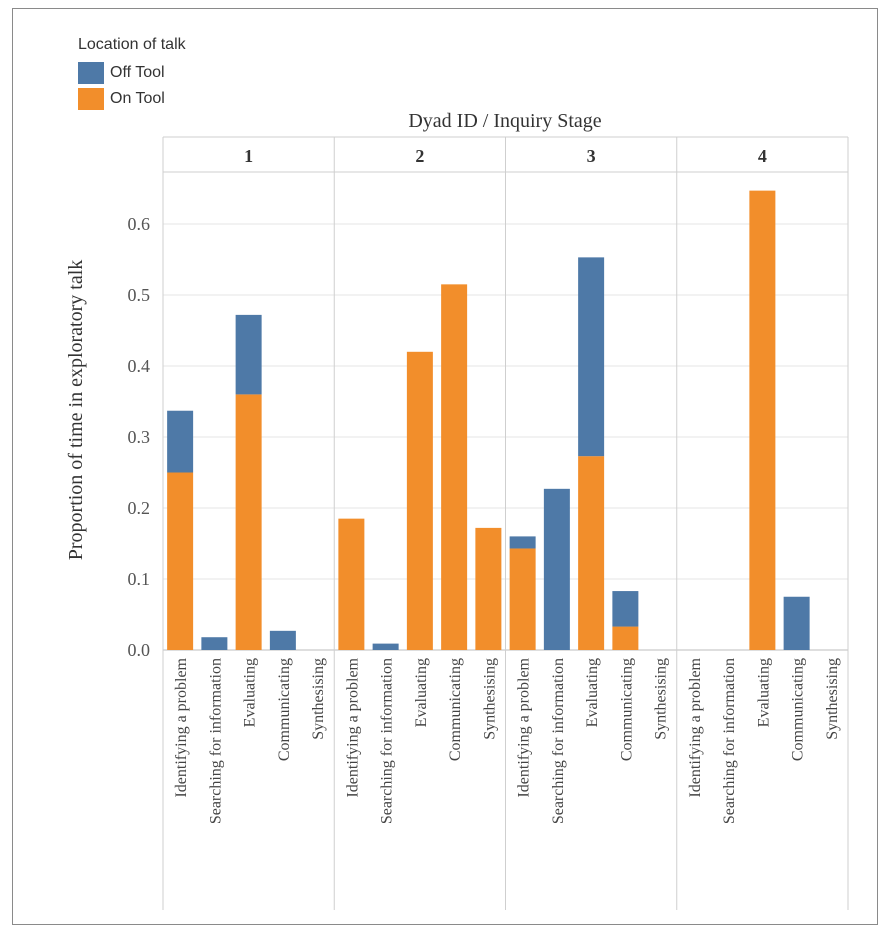 The image size is (890, 933). I want to click on legend-swatch-off-tool, so click(91, 73).